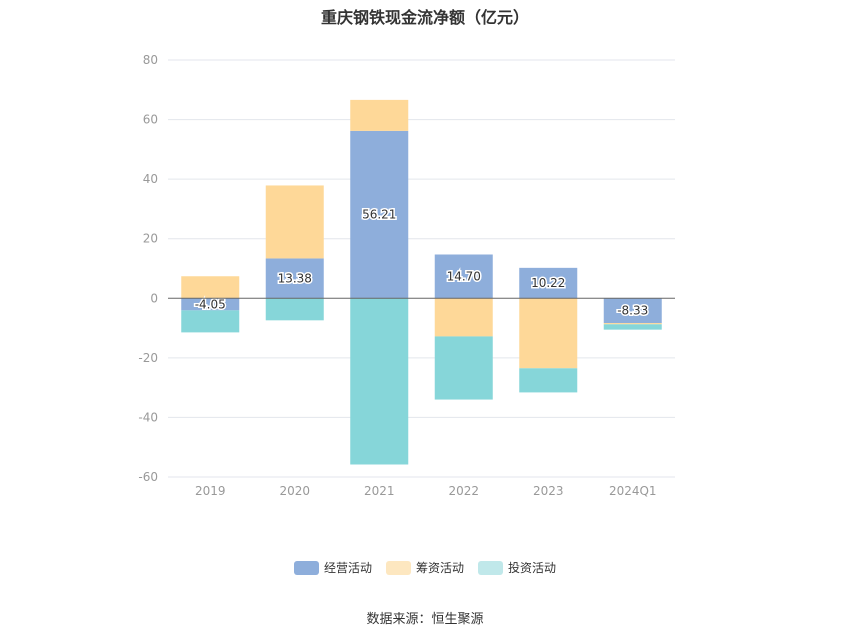 The height and width of the screenshot is (637, 850). I want to click on legend-label: 经营活动, so click(347, 568).